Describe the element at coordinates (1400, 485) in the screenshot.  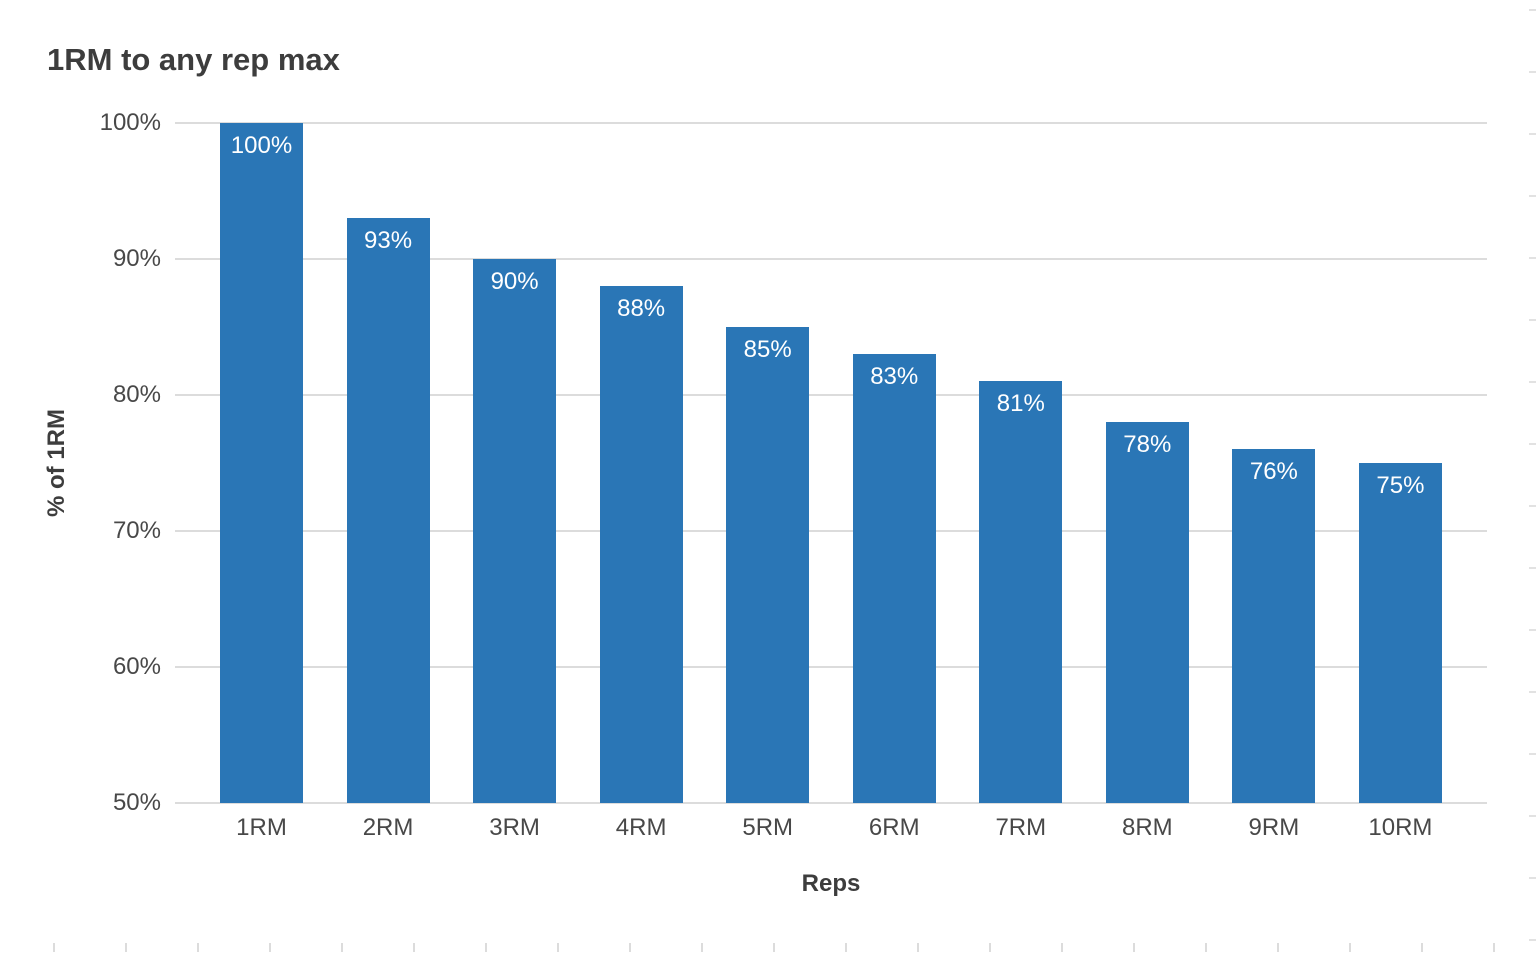
I see `bar-value-label: 75%` at that location.